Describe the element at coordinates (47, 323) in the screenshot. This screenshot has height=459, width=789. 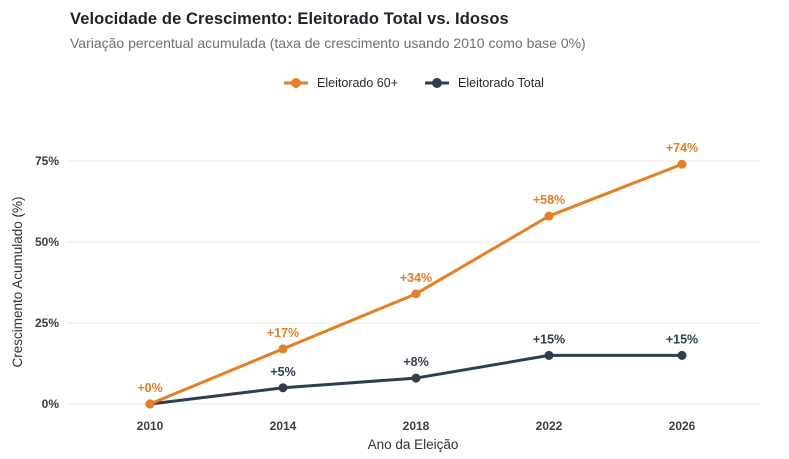
I see `y-tick-label: 25%` at that location.